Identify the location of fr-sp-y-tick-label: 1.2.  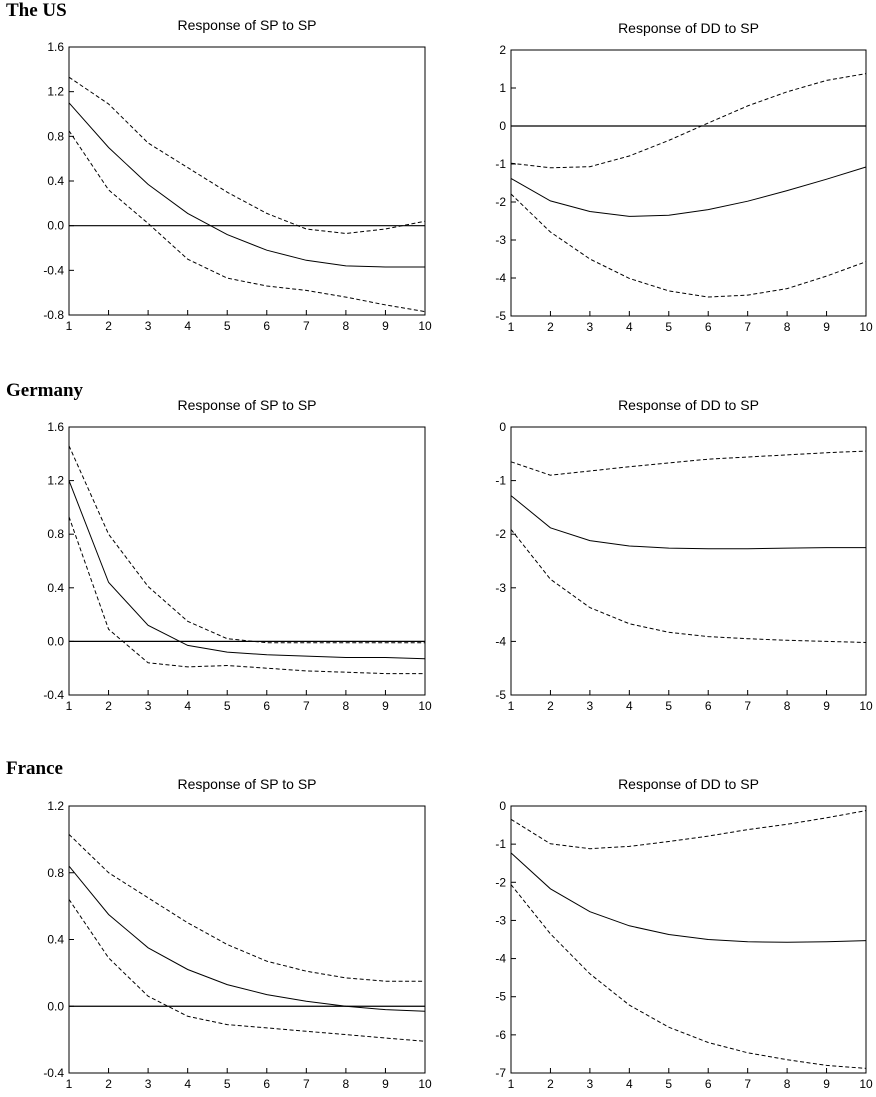
(55, 806).